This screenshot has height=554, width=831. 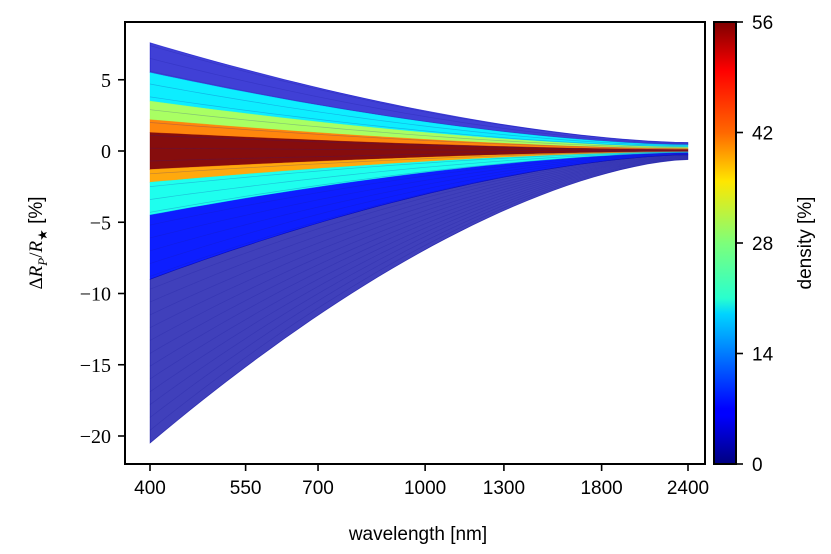 I want to click on y-tick-label: −15, so click(x=95, y=366).